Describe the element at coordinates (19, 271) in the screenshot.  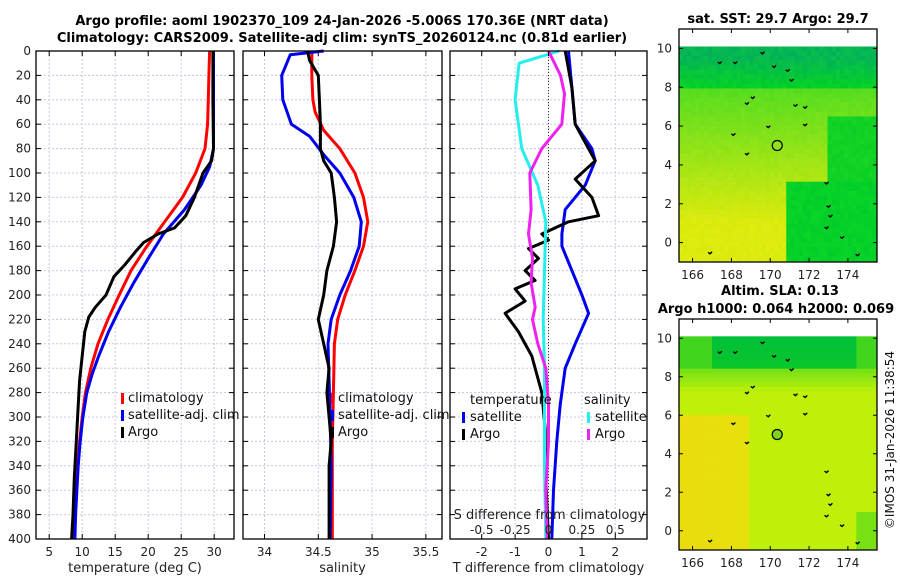
I see `y-tick-label: 180` at that location.